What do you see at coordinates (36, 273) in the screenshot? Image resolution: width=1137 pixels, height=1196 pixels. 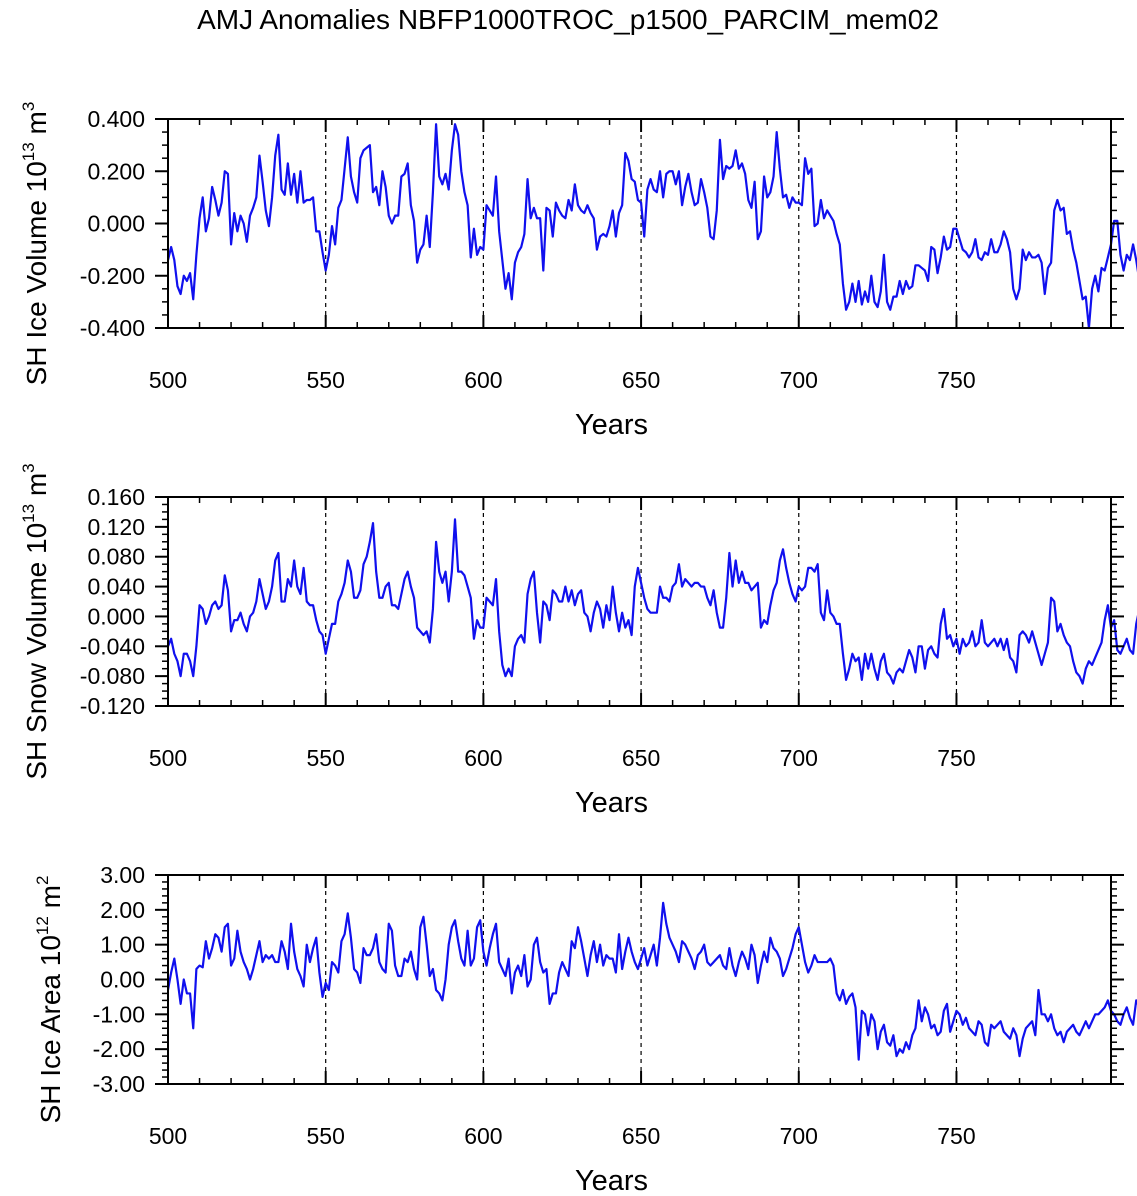 I see `y-axis-label-text: SH Ice Volume 10` at bounding box center [36, 273].